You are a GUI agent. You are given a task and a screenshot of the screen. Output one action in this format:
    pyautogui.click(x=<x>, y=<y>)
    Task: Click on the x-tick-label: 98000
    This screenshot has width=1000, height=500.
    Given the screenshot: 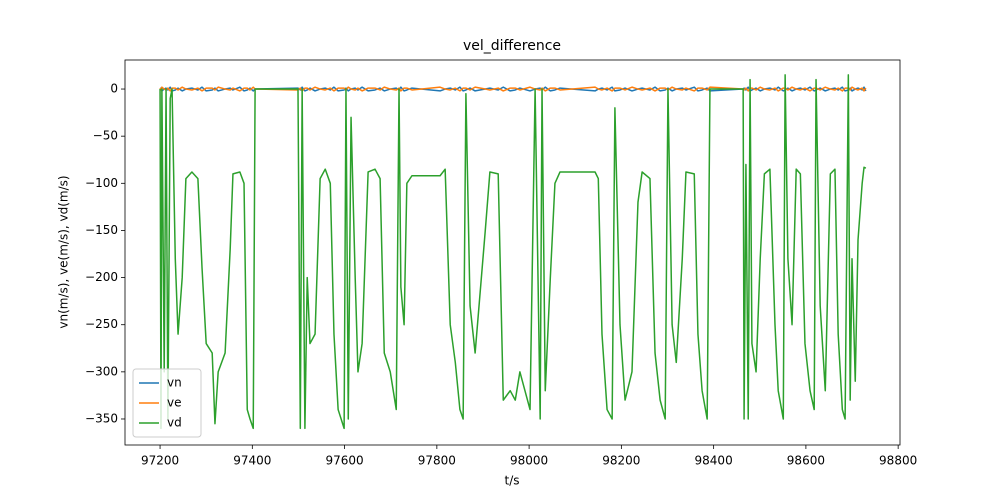 What is the action you would take?
    pyautogui.click(x=529, y=461)
    